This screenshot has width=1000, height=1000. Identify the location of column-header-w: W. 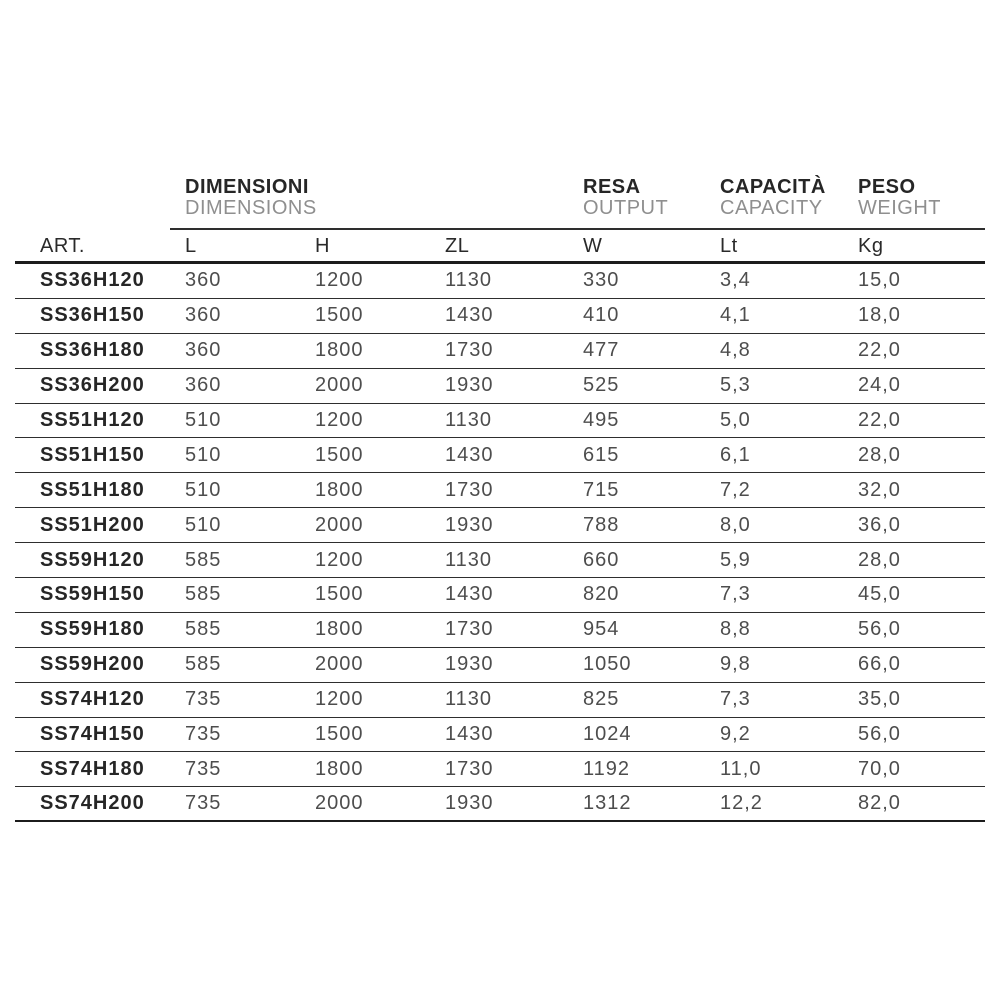
(593, 245).